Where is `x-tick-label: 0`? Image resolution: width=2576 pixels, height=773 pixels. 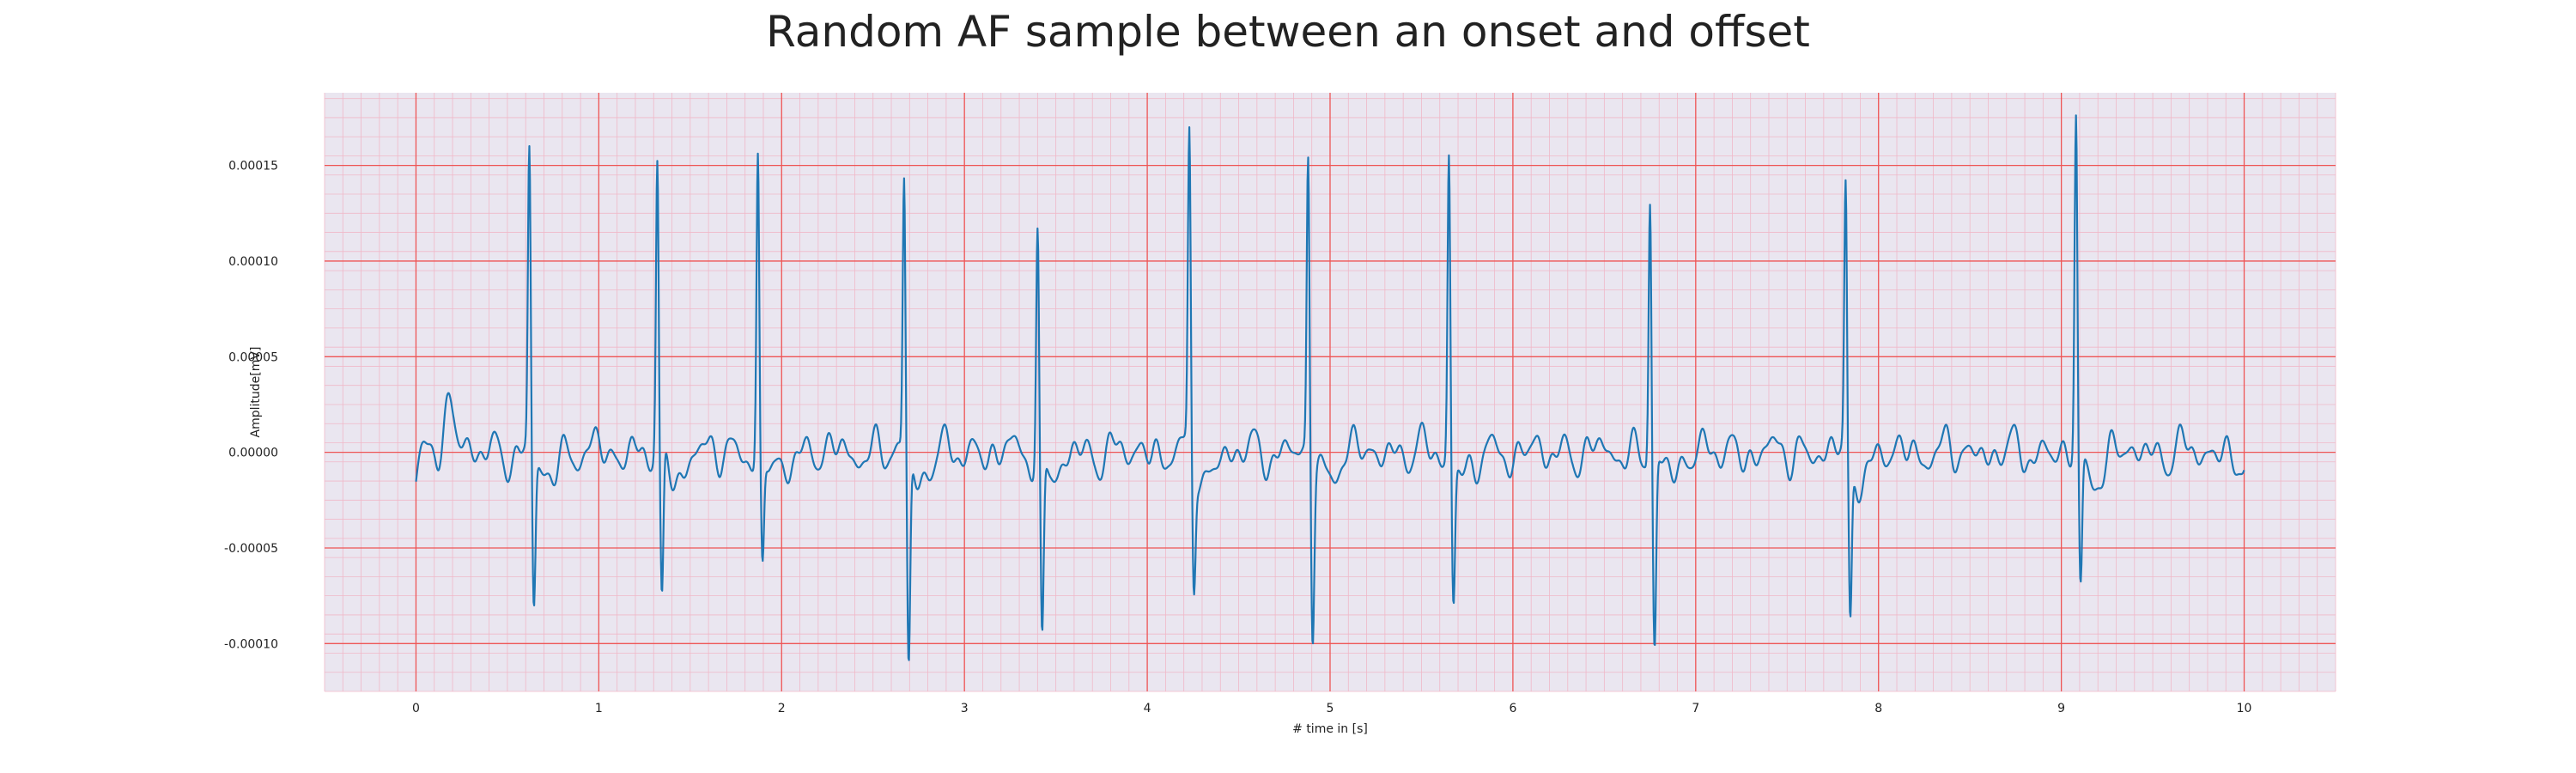 x-tick-label: 0 is located at coordinates (416, 708).